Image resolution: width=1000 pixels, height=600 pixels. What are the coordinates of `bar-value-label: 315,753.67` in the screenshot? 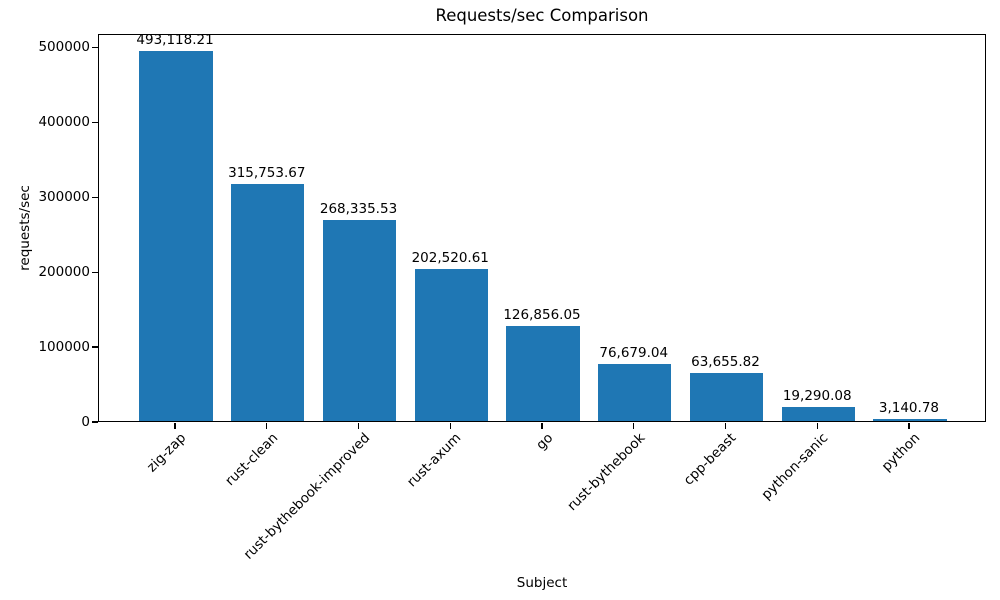 It's located at (267, 173).